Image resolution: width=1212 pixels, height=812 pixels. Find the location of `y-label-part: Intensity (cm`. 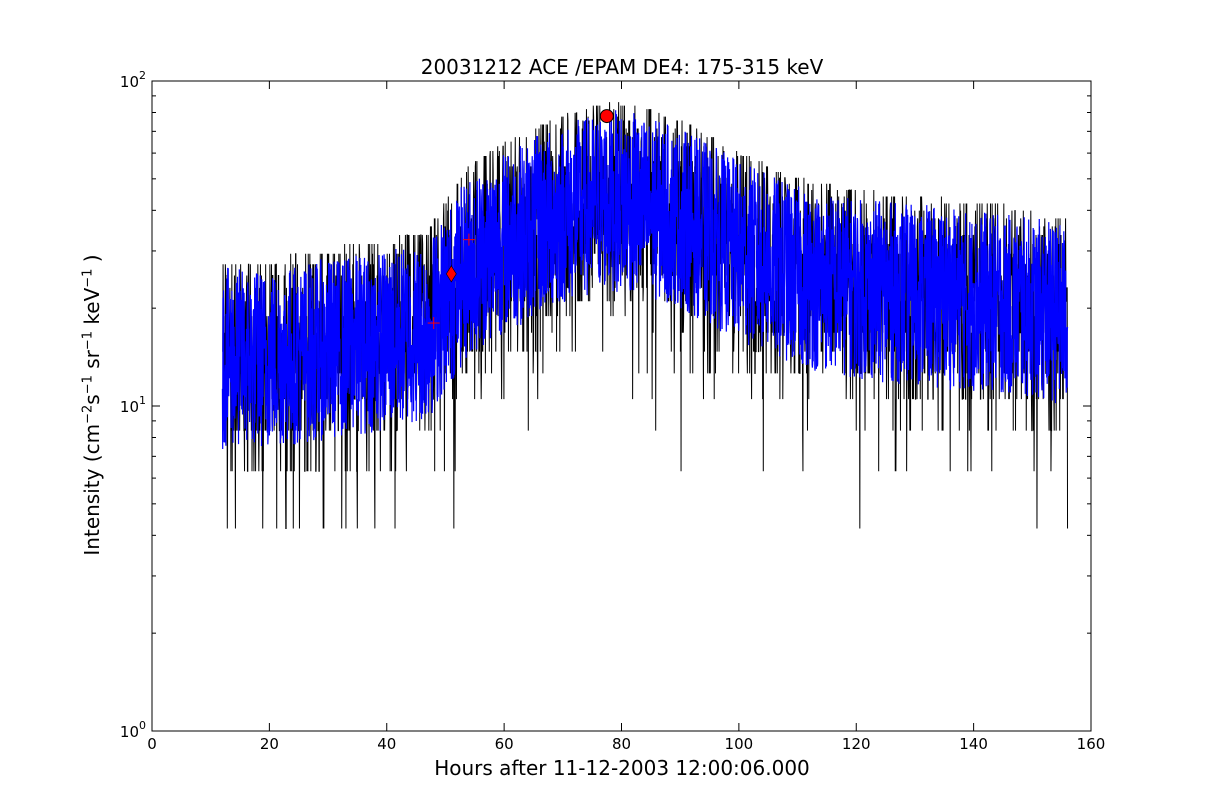

y-label-part: Intensity (cm is located at coordinates (92, 489).